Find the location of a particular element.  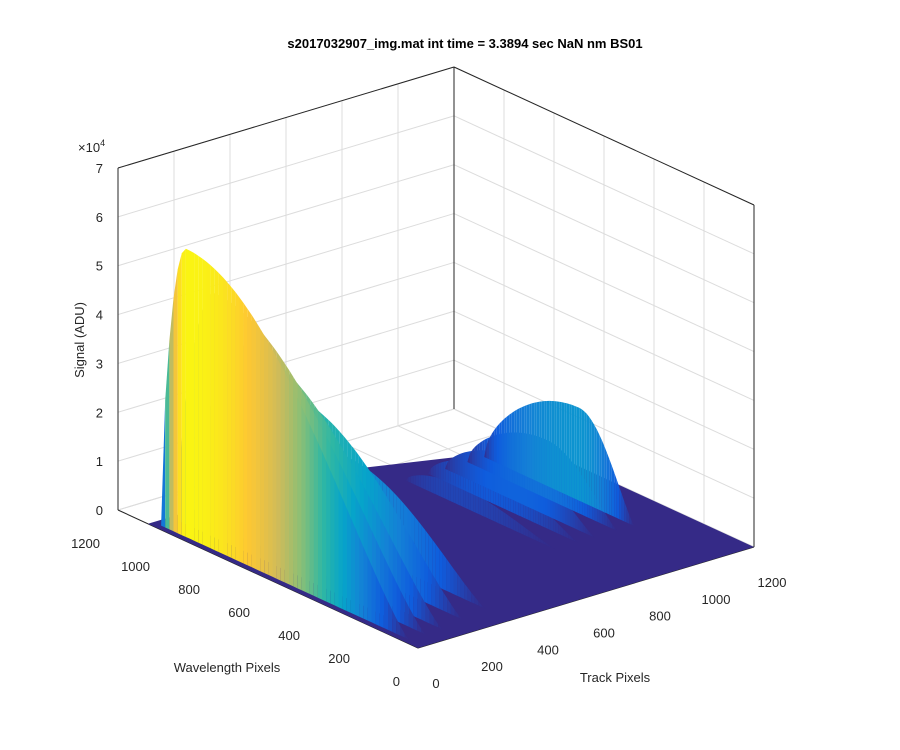

y-tick-label: 200 is located at coordinates (339, 658).